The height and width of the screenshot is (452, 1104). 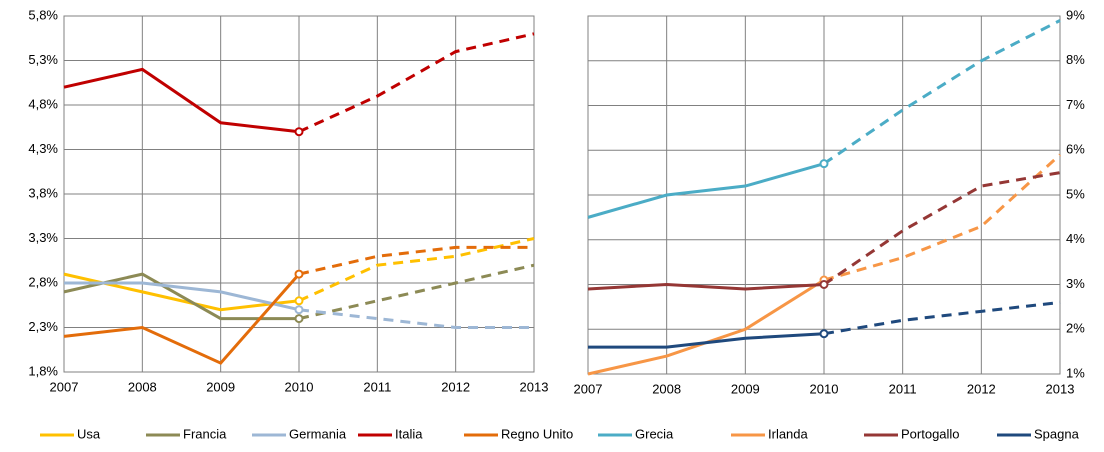 I want to click on legend-label: Regno Unito, so click(x=537, y=433).